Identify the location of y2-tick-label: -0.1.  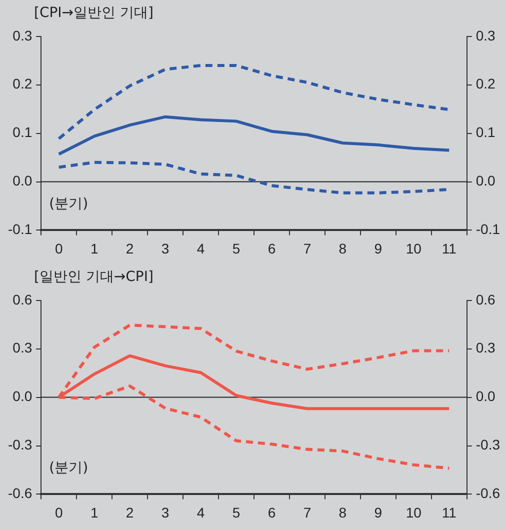
(488, 229).